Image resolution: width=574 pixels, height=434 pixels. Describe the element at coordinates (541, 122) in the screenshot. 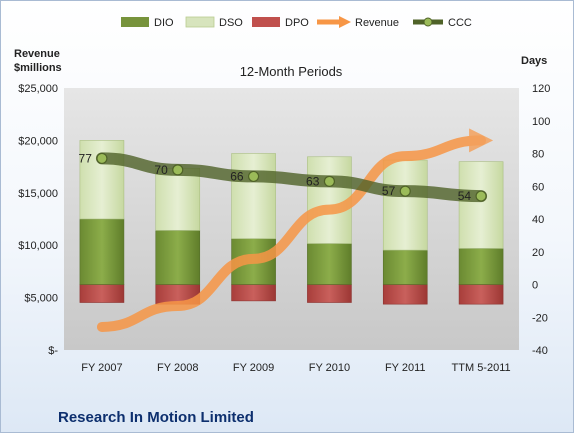

I see `right-tick-label: 100` at that location.